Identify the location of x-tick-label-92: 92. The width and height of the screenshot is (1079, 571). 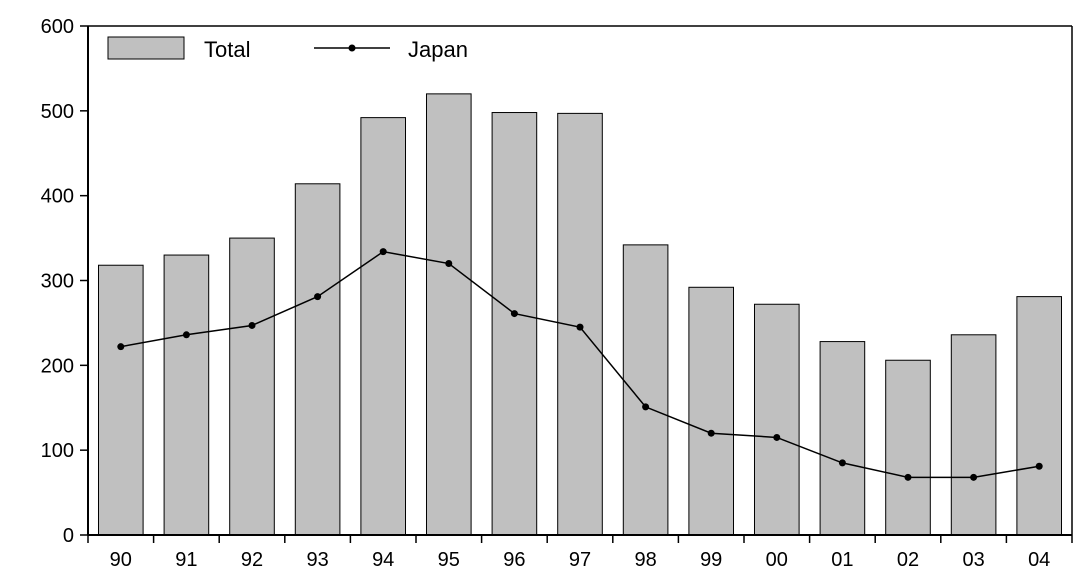
(252, 560).